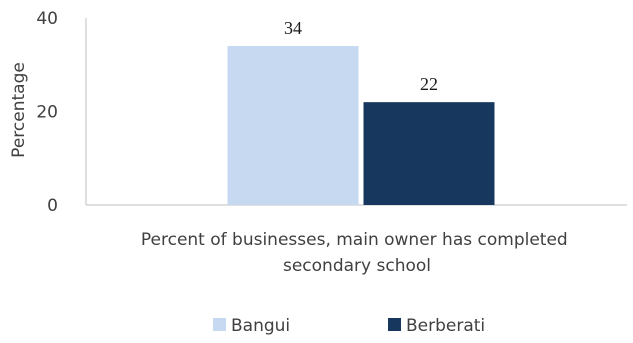 This screenshot has width=633, height=343. What do you see at coordinates (361, 56) in the screenshot?
I see `data-labels-group: 34 22` at bounding box center [361, 56].